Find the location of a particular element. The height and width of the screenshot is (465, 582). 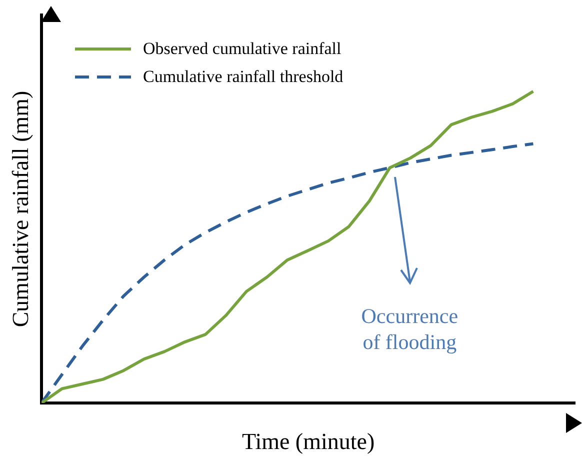

annotation: Occurrence of flooding is located at coordinates (409, 329).